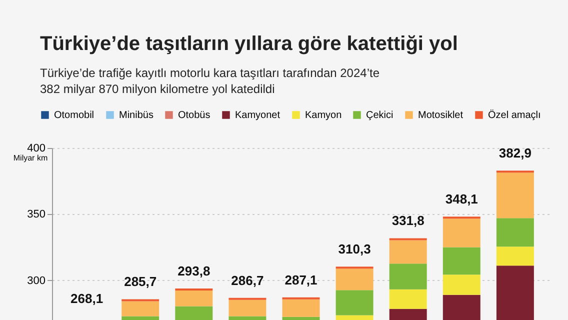  I want to click on annotation: 285,7, so click(140, 282).